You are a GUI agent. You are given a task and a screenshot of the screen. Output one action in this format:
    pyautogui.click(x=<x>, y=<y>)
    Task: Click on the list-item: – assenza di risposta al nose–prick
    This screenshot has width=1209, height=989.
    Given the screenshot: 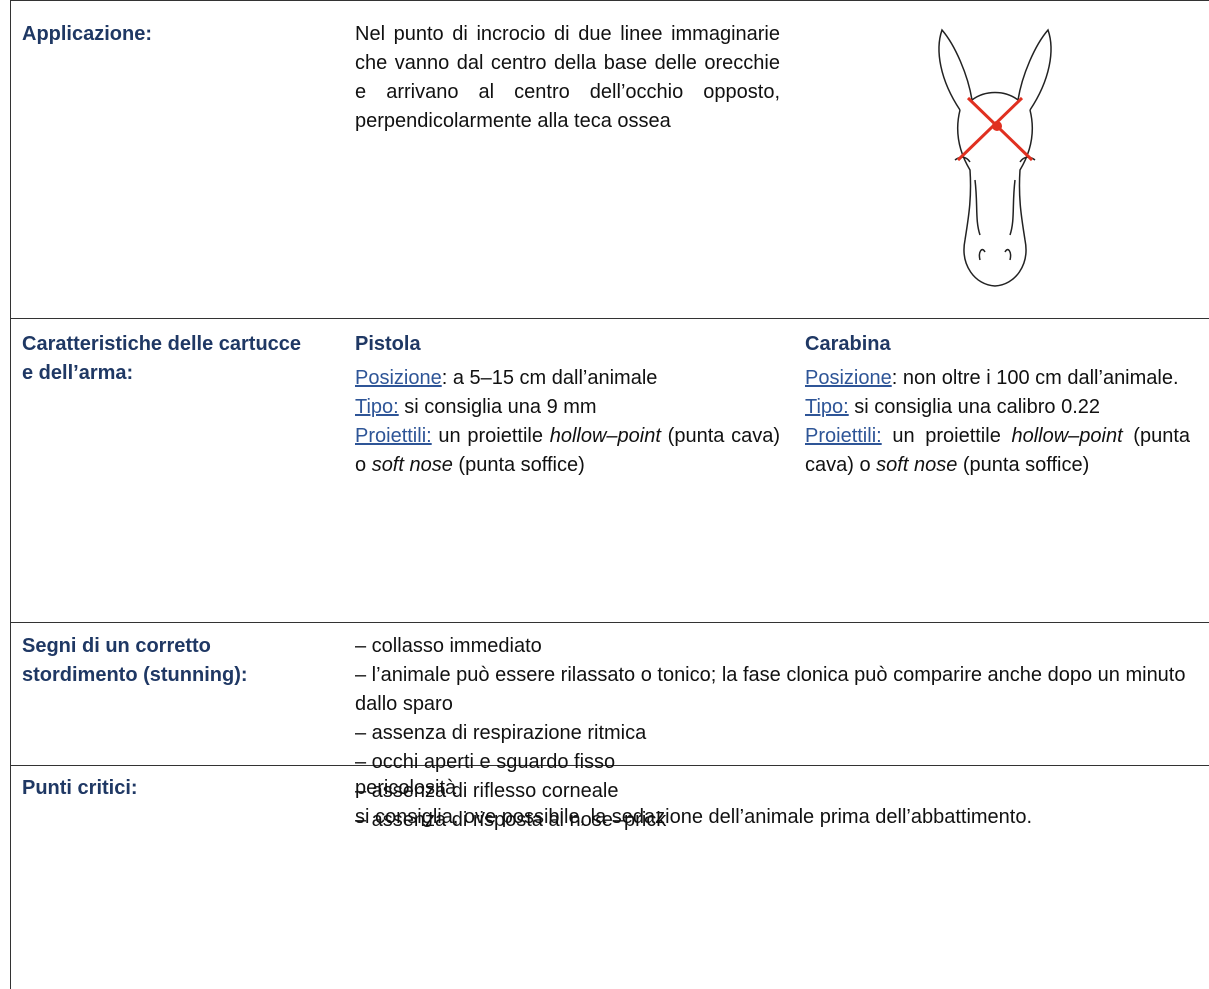 What is the action you would take?
    pyautogui.click(x=511, y=820)
    